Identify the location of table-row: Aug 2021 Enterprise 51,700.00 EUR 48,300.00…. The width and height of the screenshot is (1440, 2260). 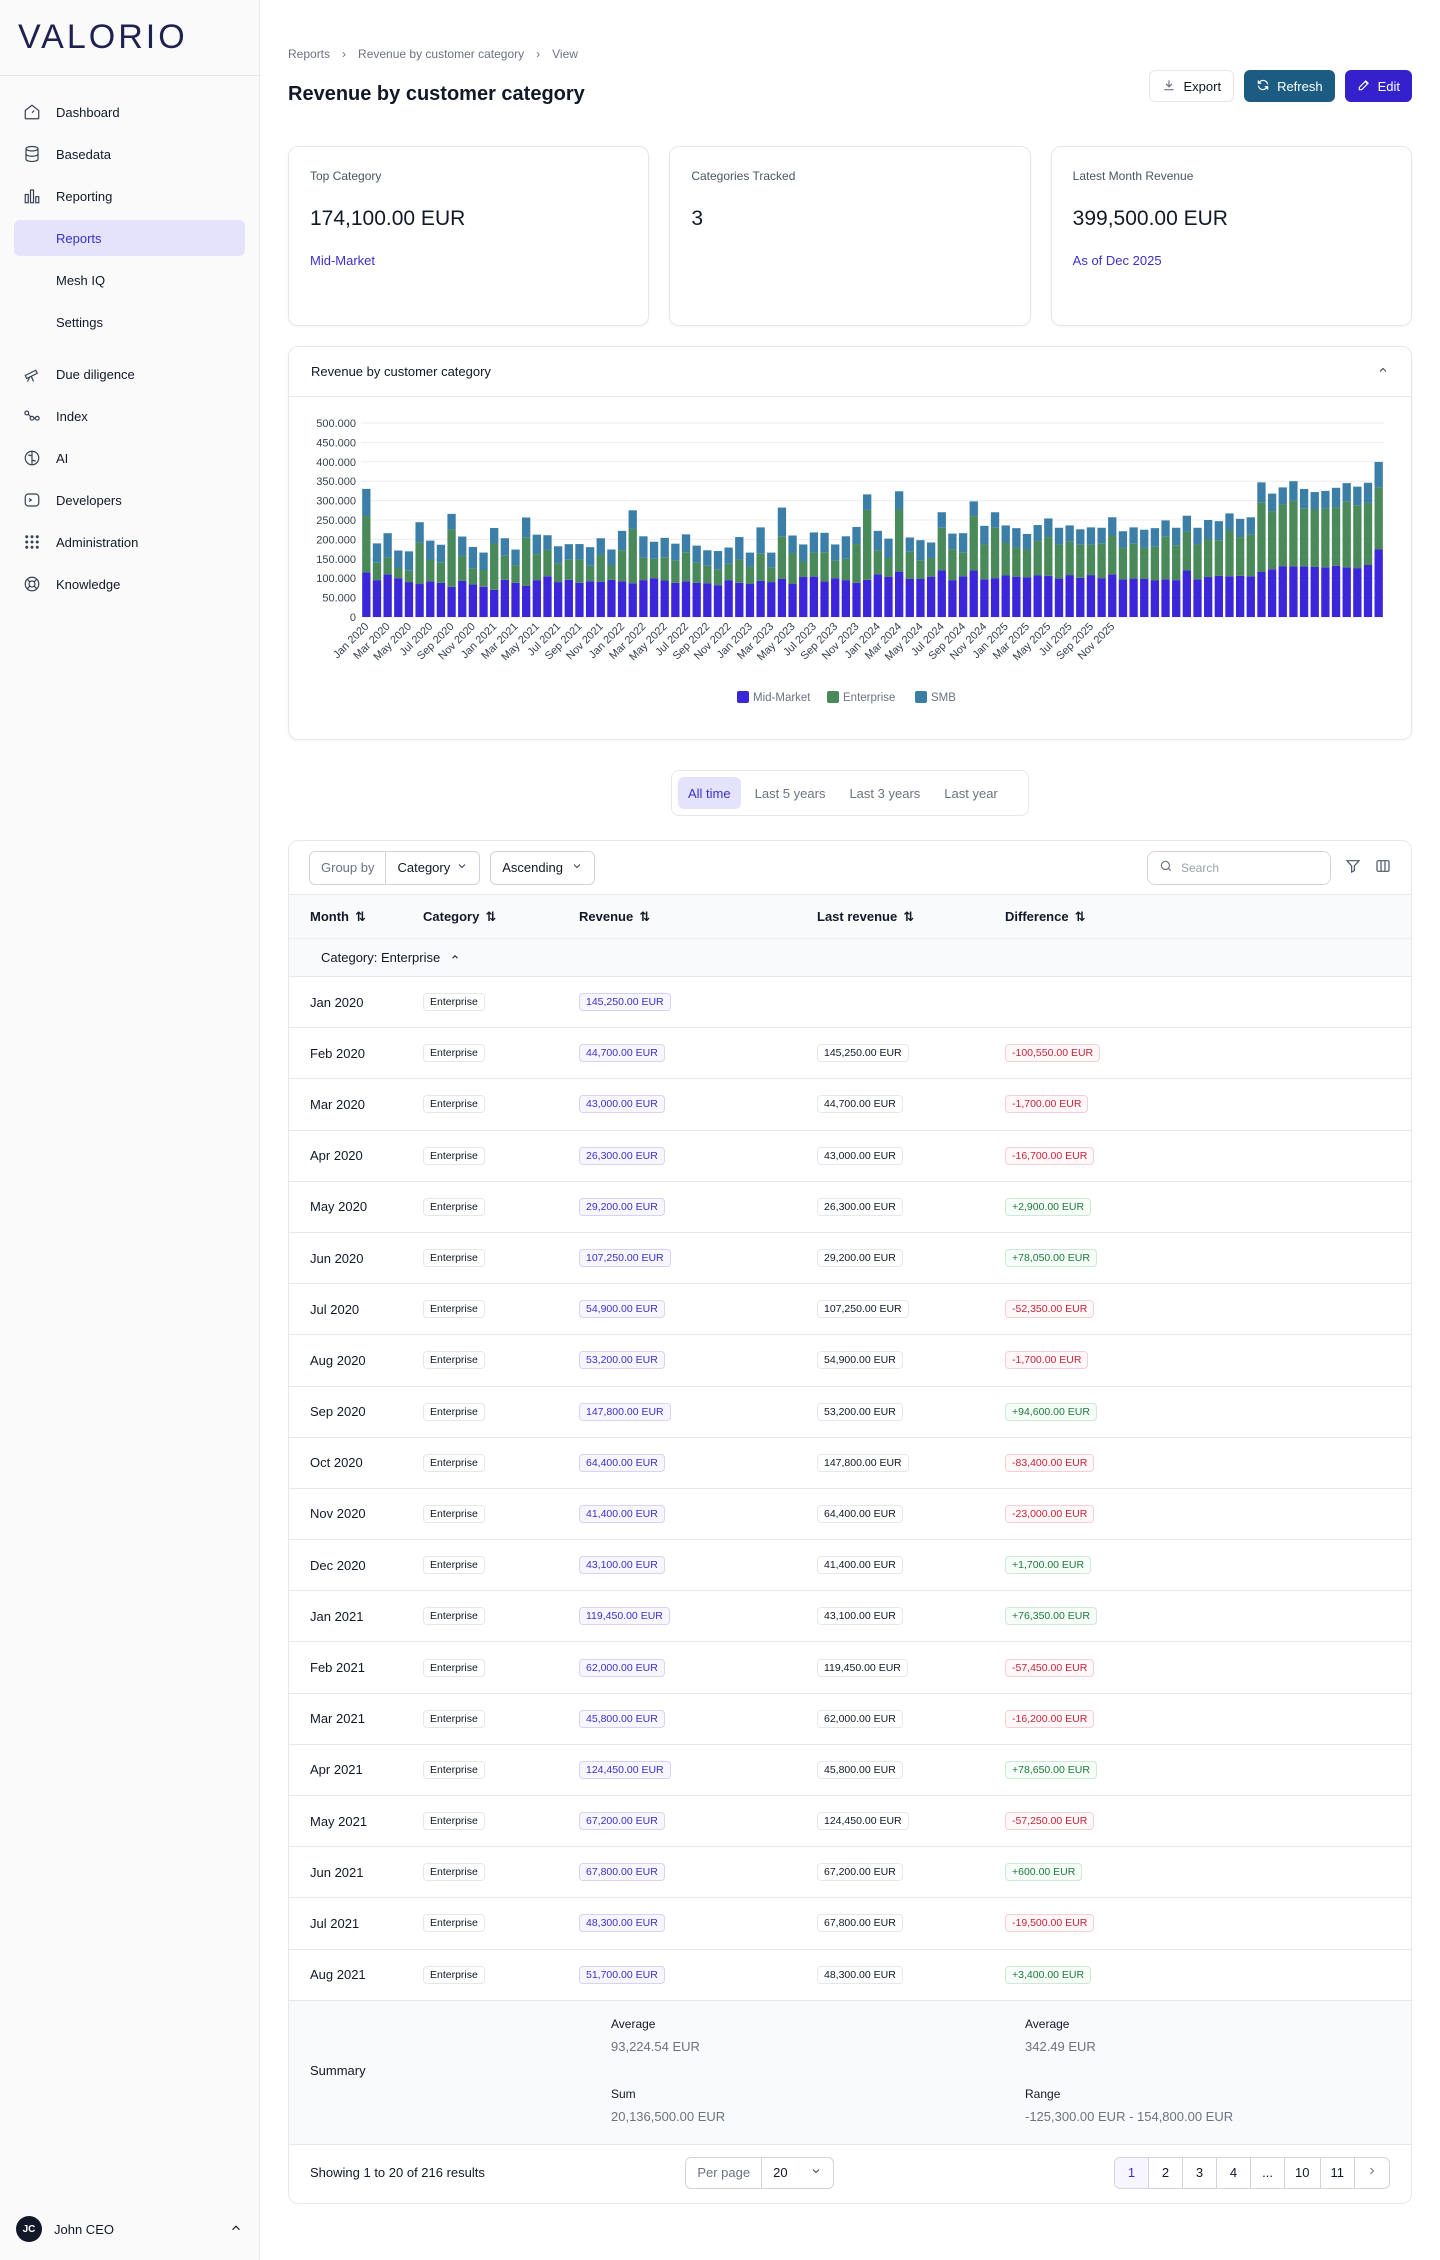
(850, 1975).